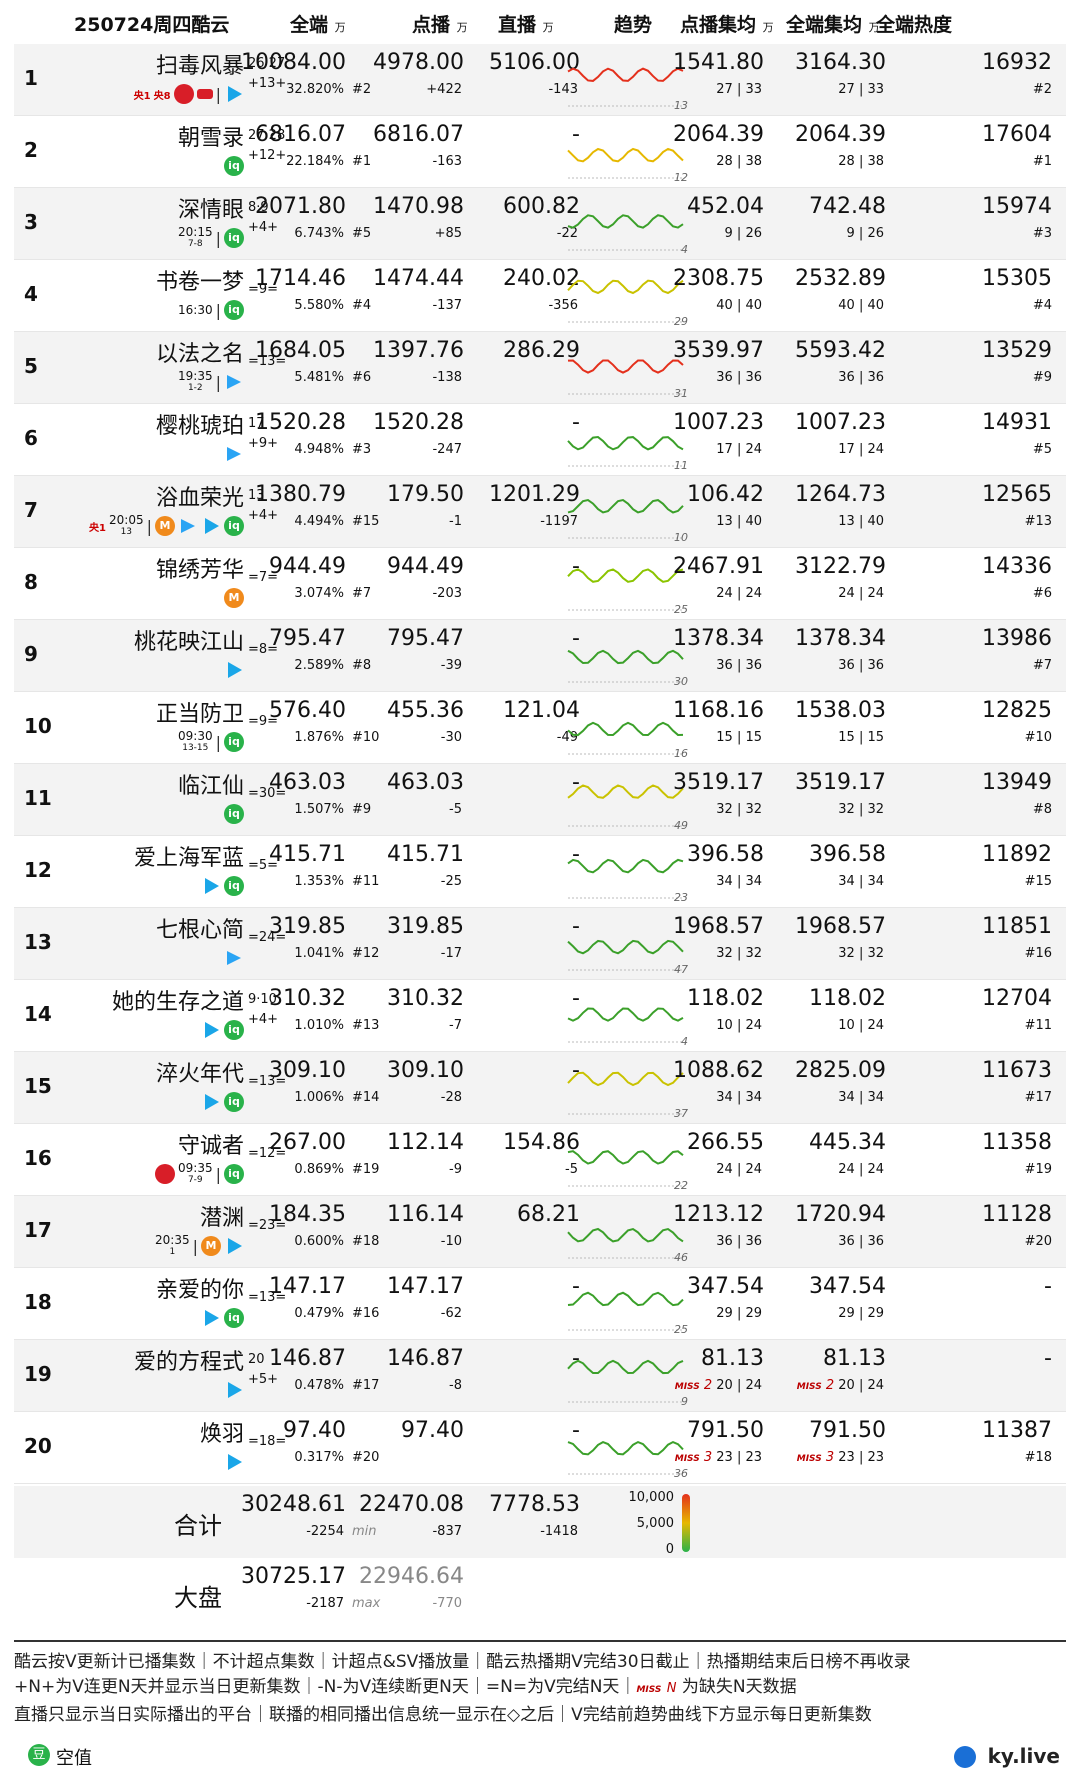 The height and width of the screenshot is (1780, 1080). I want to click on live-delta: -143, so click(563, 89).